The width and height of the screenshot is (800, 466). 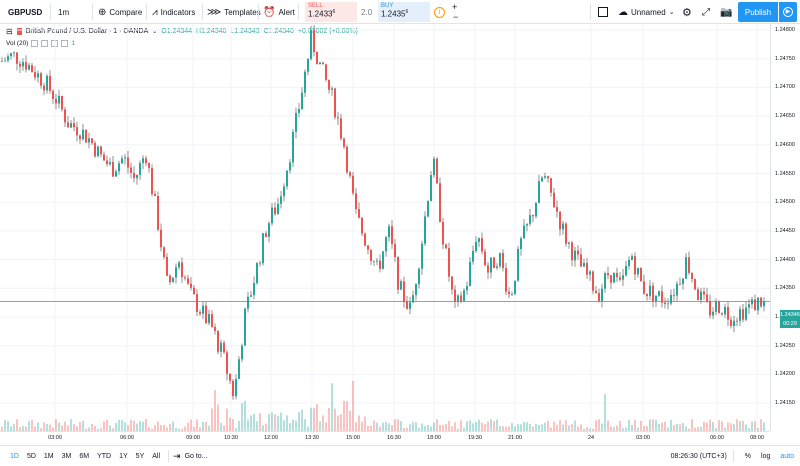 I want to click on range-3m: 3M, so click(x=66, y=456).